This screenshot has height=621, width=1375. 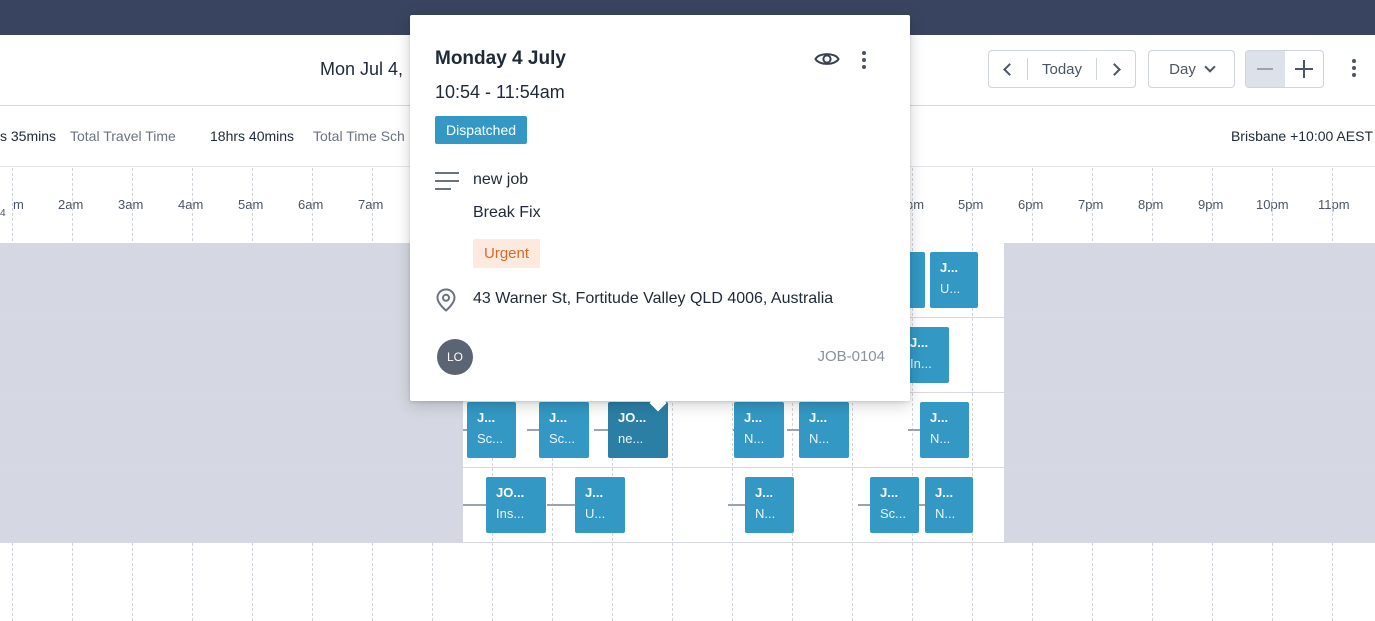 I want to click on avatar: LO, so click(x=455, y=357).